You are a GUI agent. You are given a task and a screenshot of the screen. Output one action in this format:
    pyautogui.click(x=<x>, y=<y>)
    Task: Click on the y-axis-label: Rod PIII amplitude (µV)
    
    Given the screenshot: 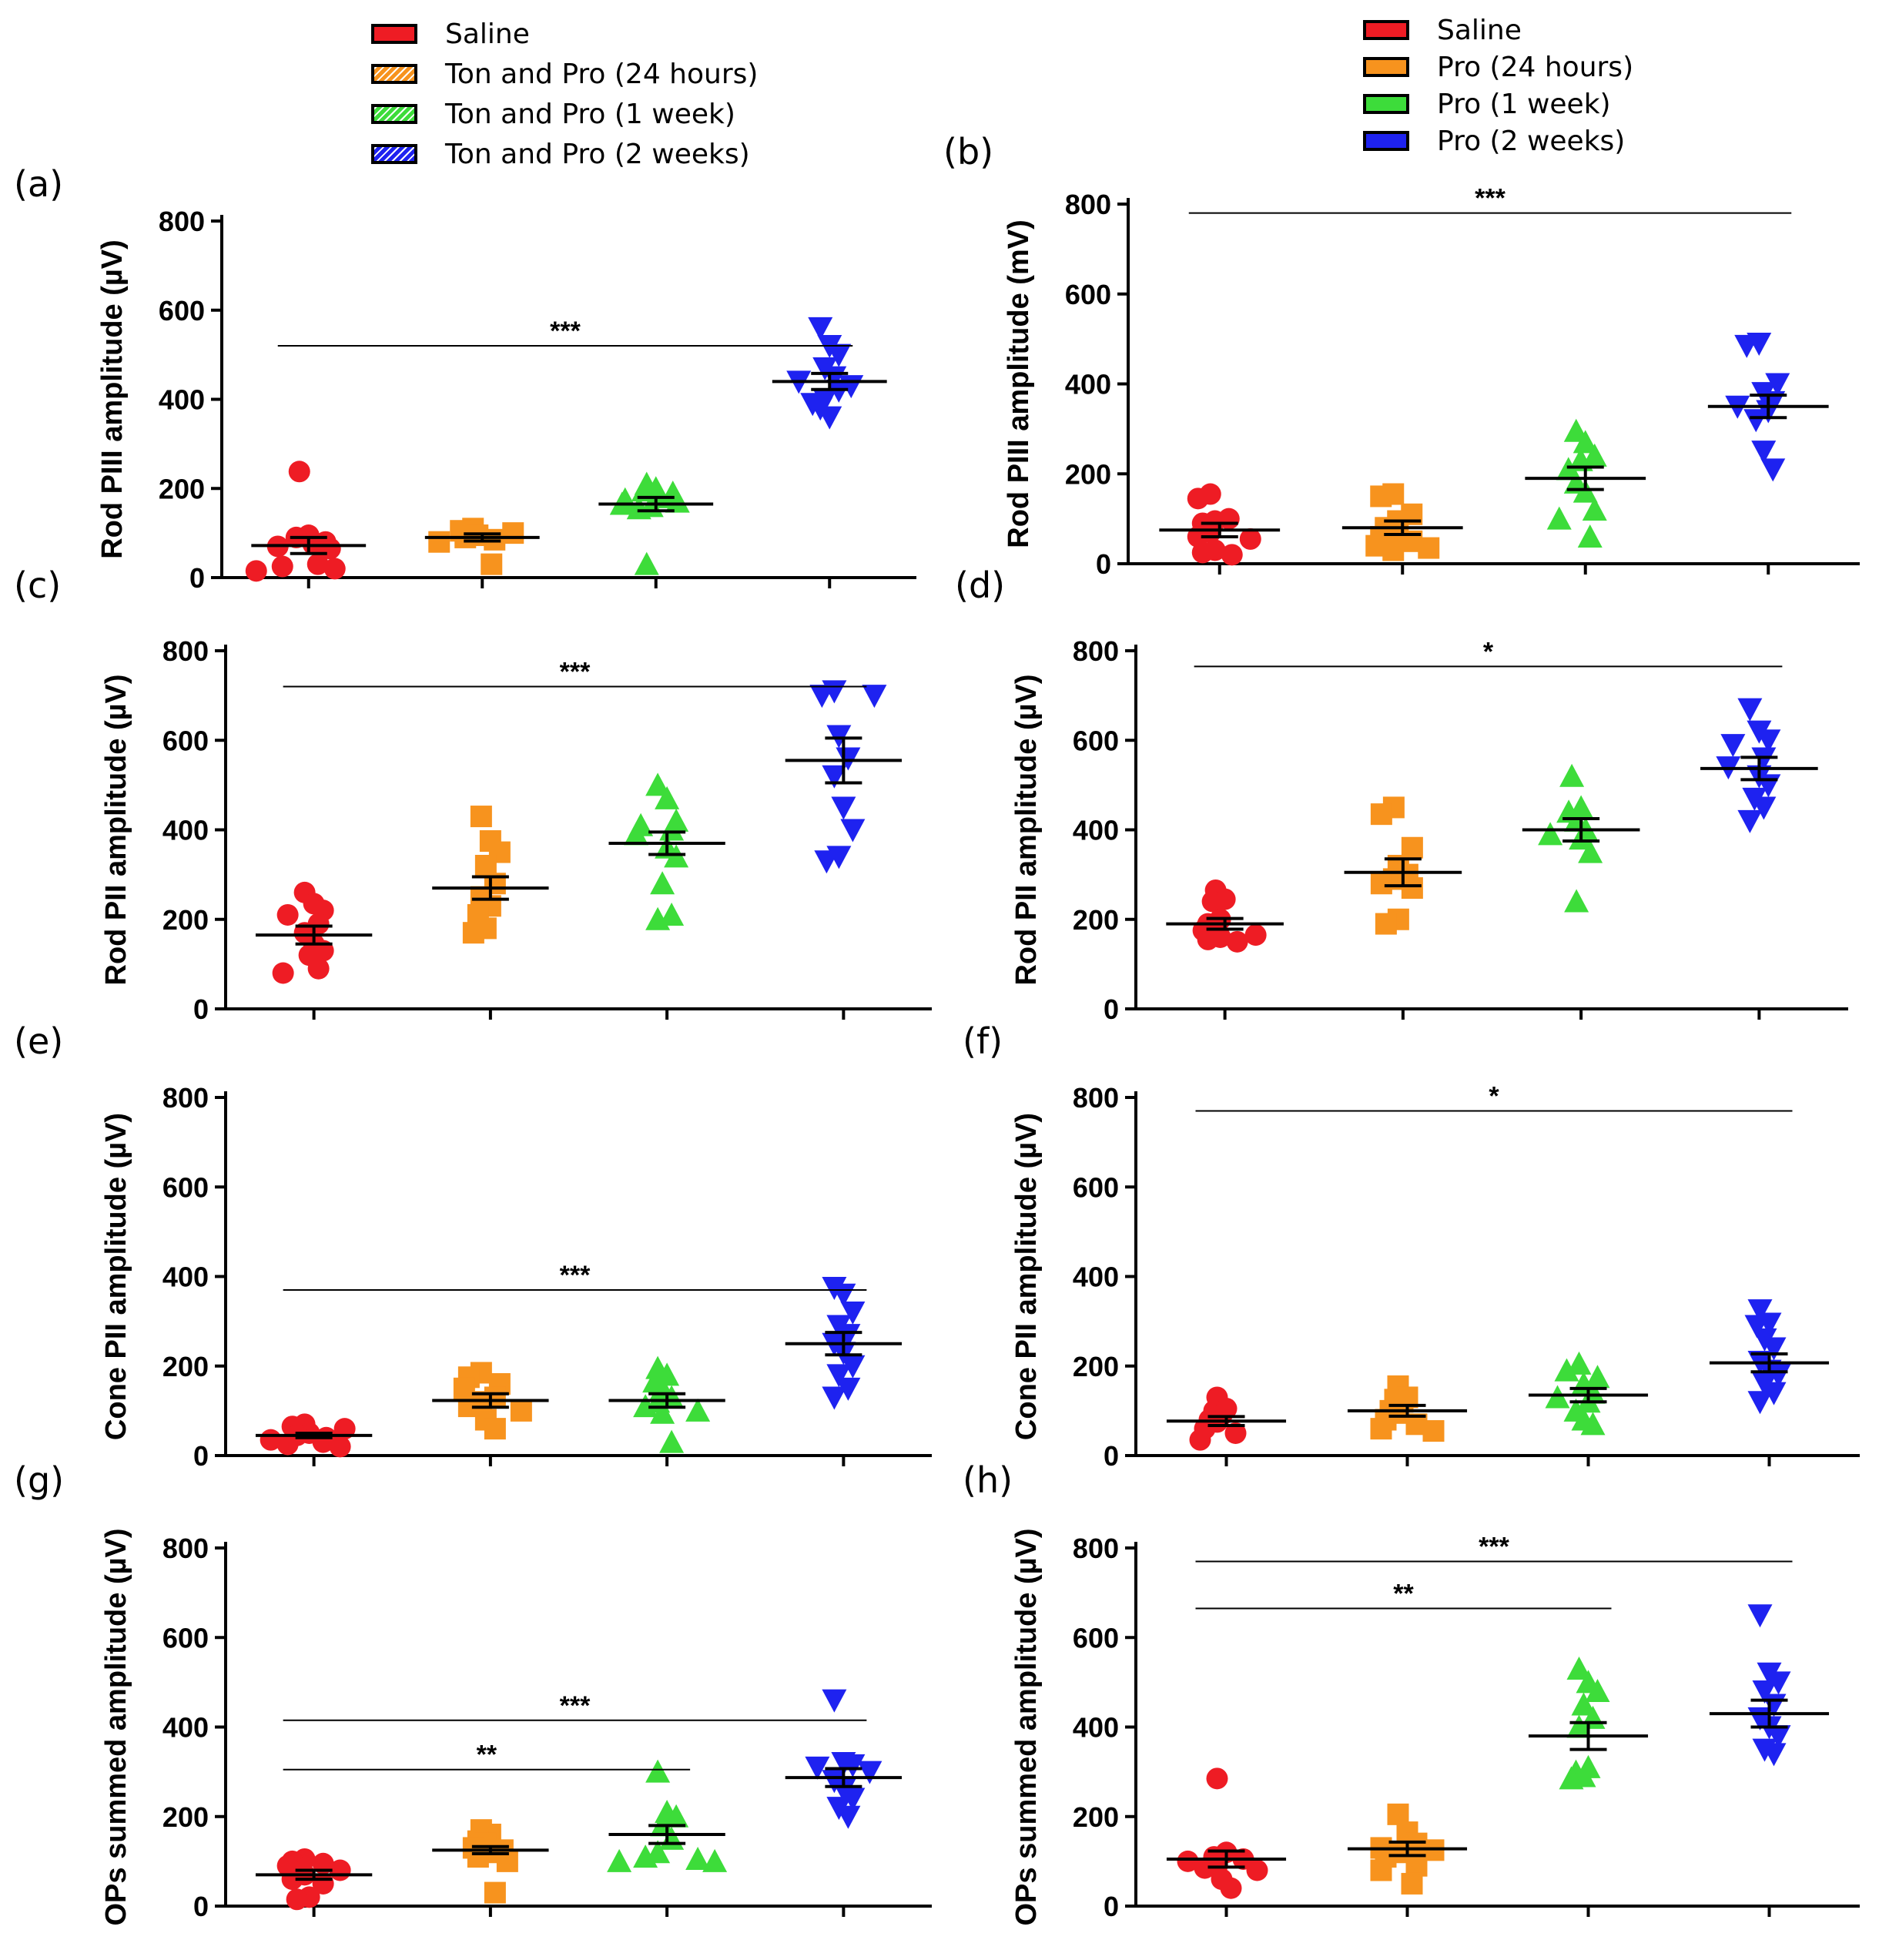 What is the action you would take?
    pyautogui.click(x=113, y=399)
    